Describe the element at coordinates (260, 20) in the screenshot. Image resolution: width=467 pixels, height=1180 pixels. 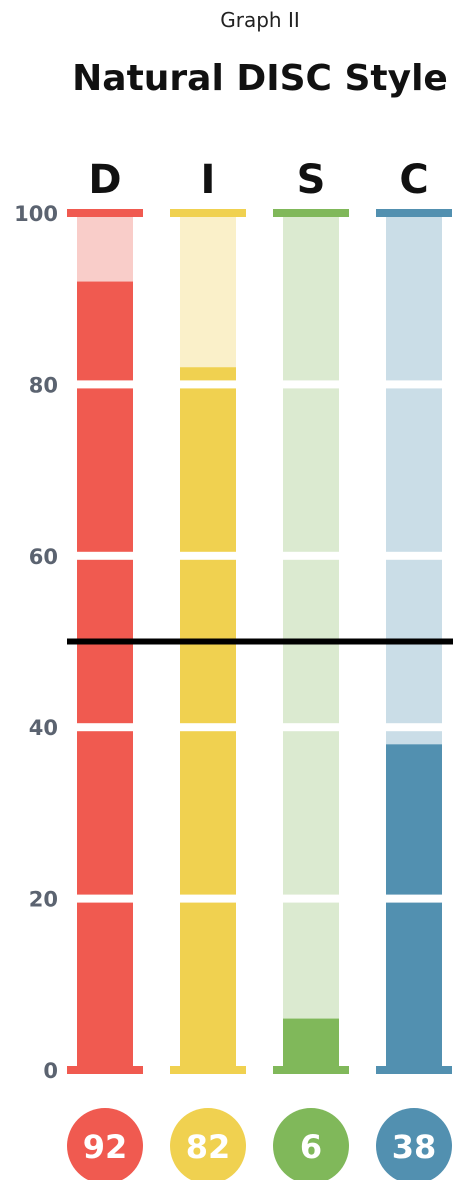
I see `chart-subtitle: Graph II` at that location.